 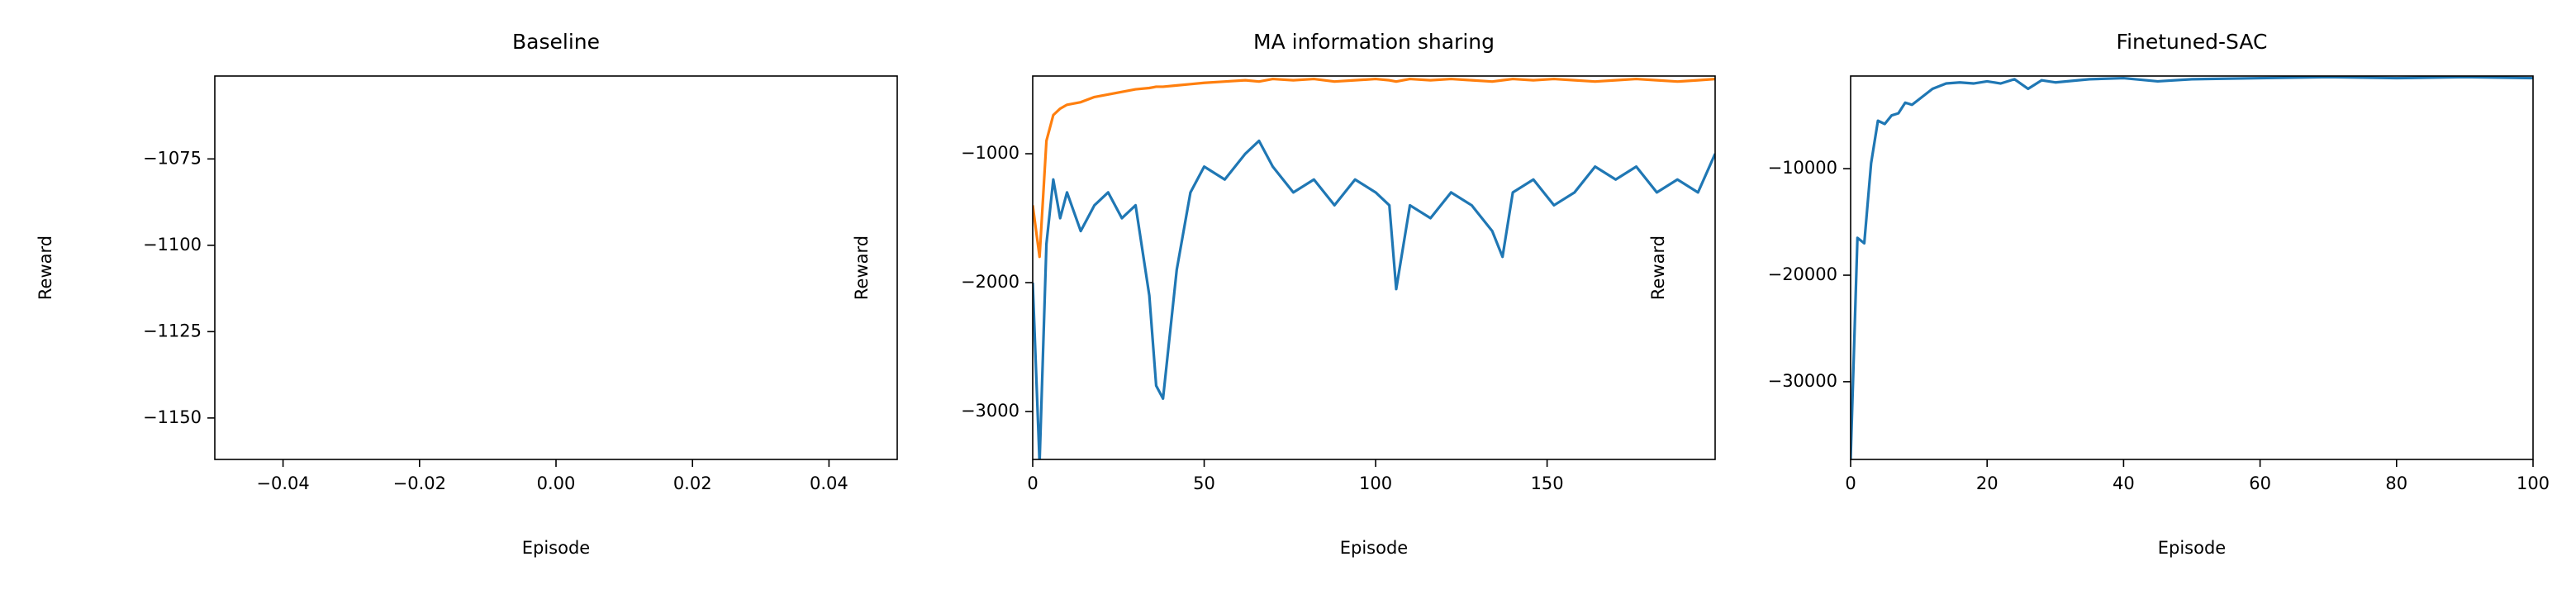 What do you see at coordinates (172, 158) in the screenshot?
I see `y-tick-label: −1075` at bounding box center [172, 158].